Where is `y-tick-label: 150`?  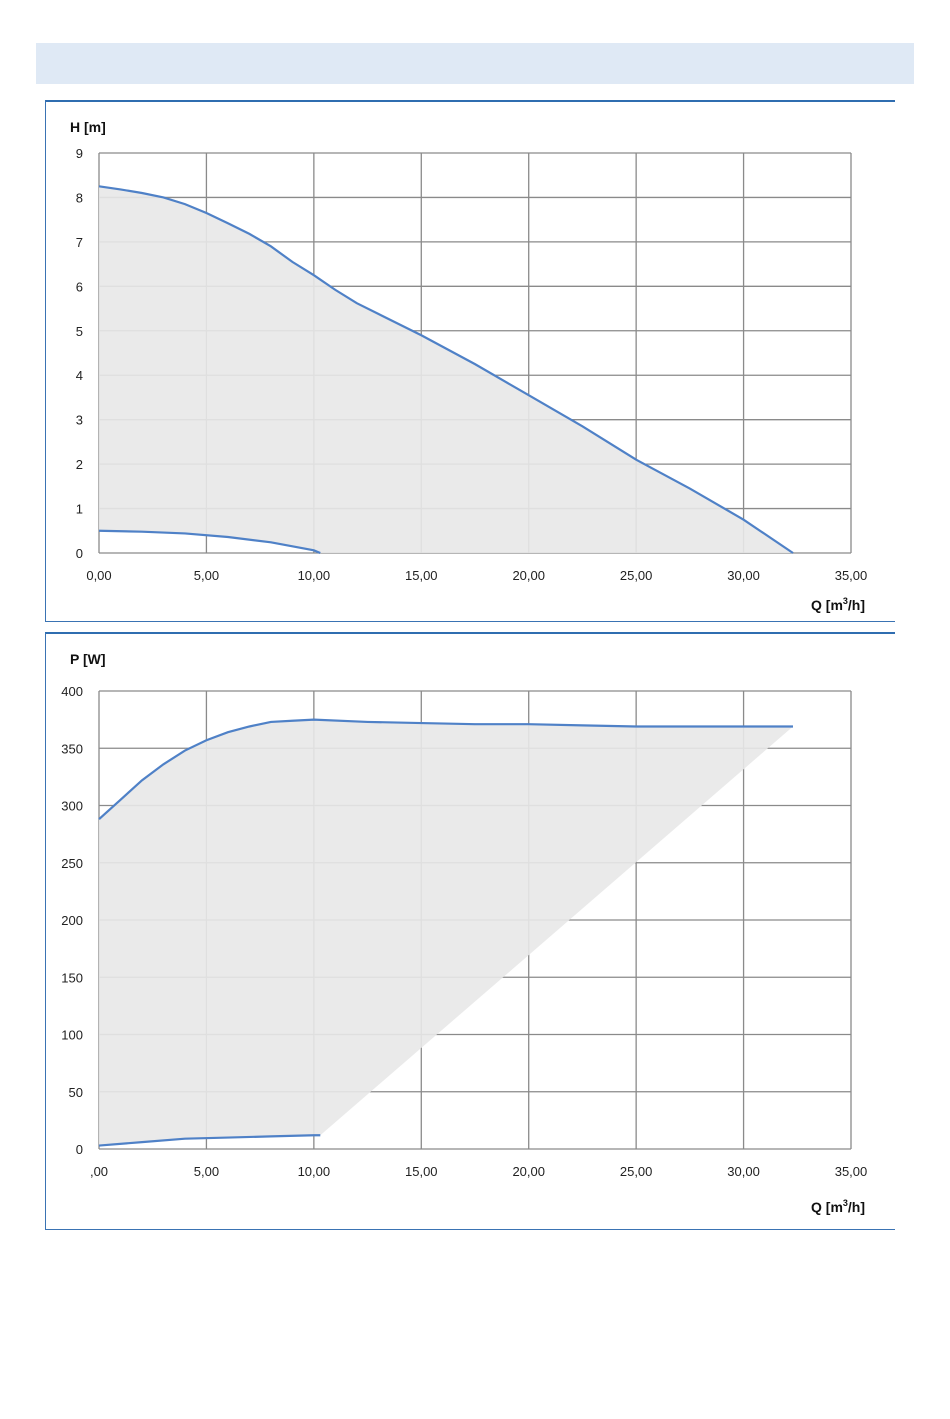 y-tick-label: 150 is located at coordinates (72, 977).